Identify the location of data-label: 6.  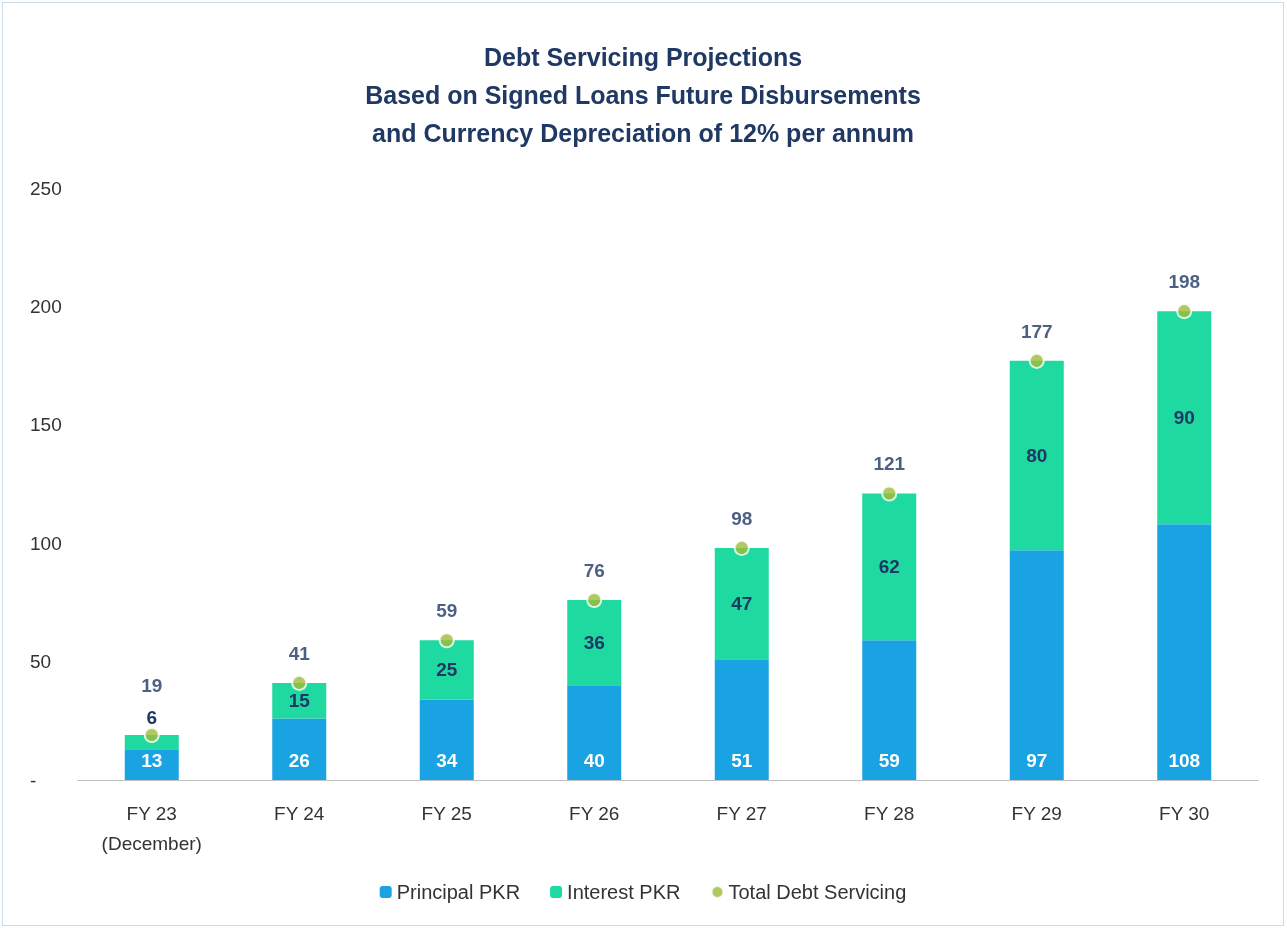
(152, 718).